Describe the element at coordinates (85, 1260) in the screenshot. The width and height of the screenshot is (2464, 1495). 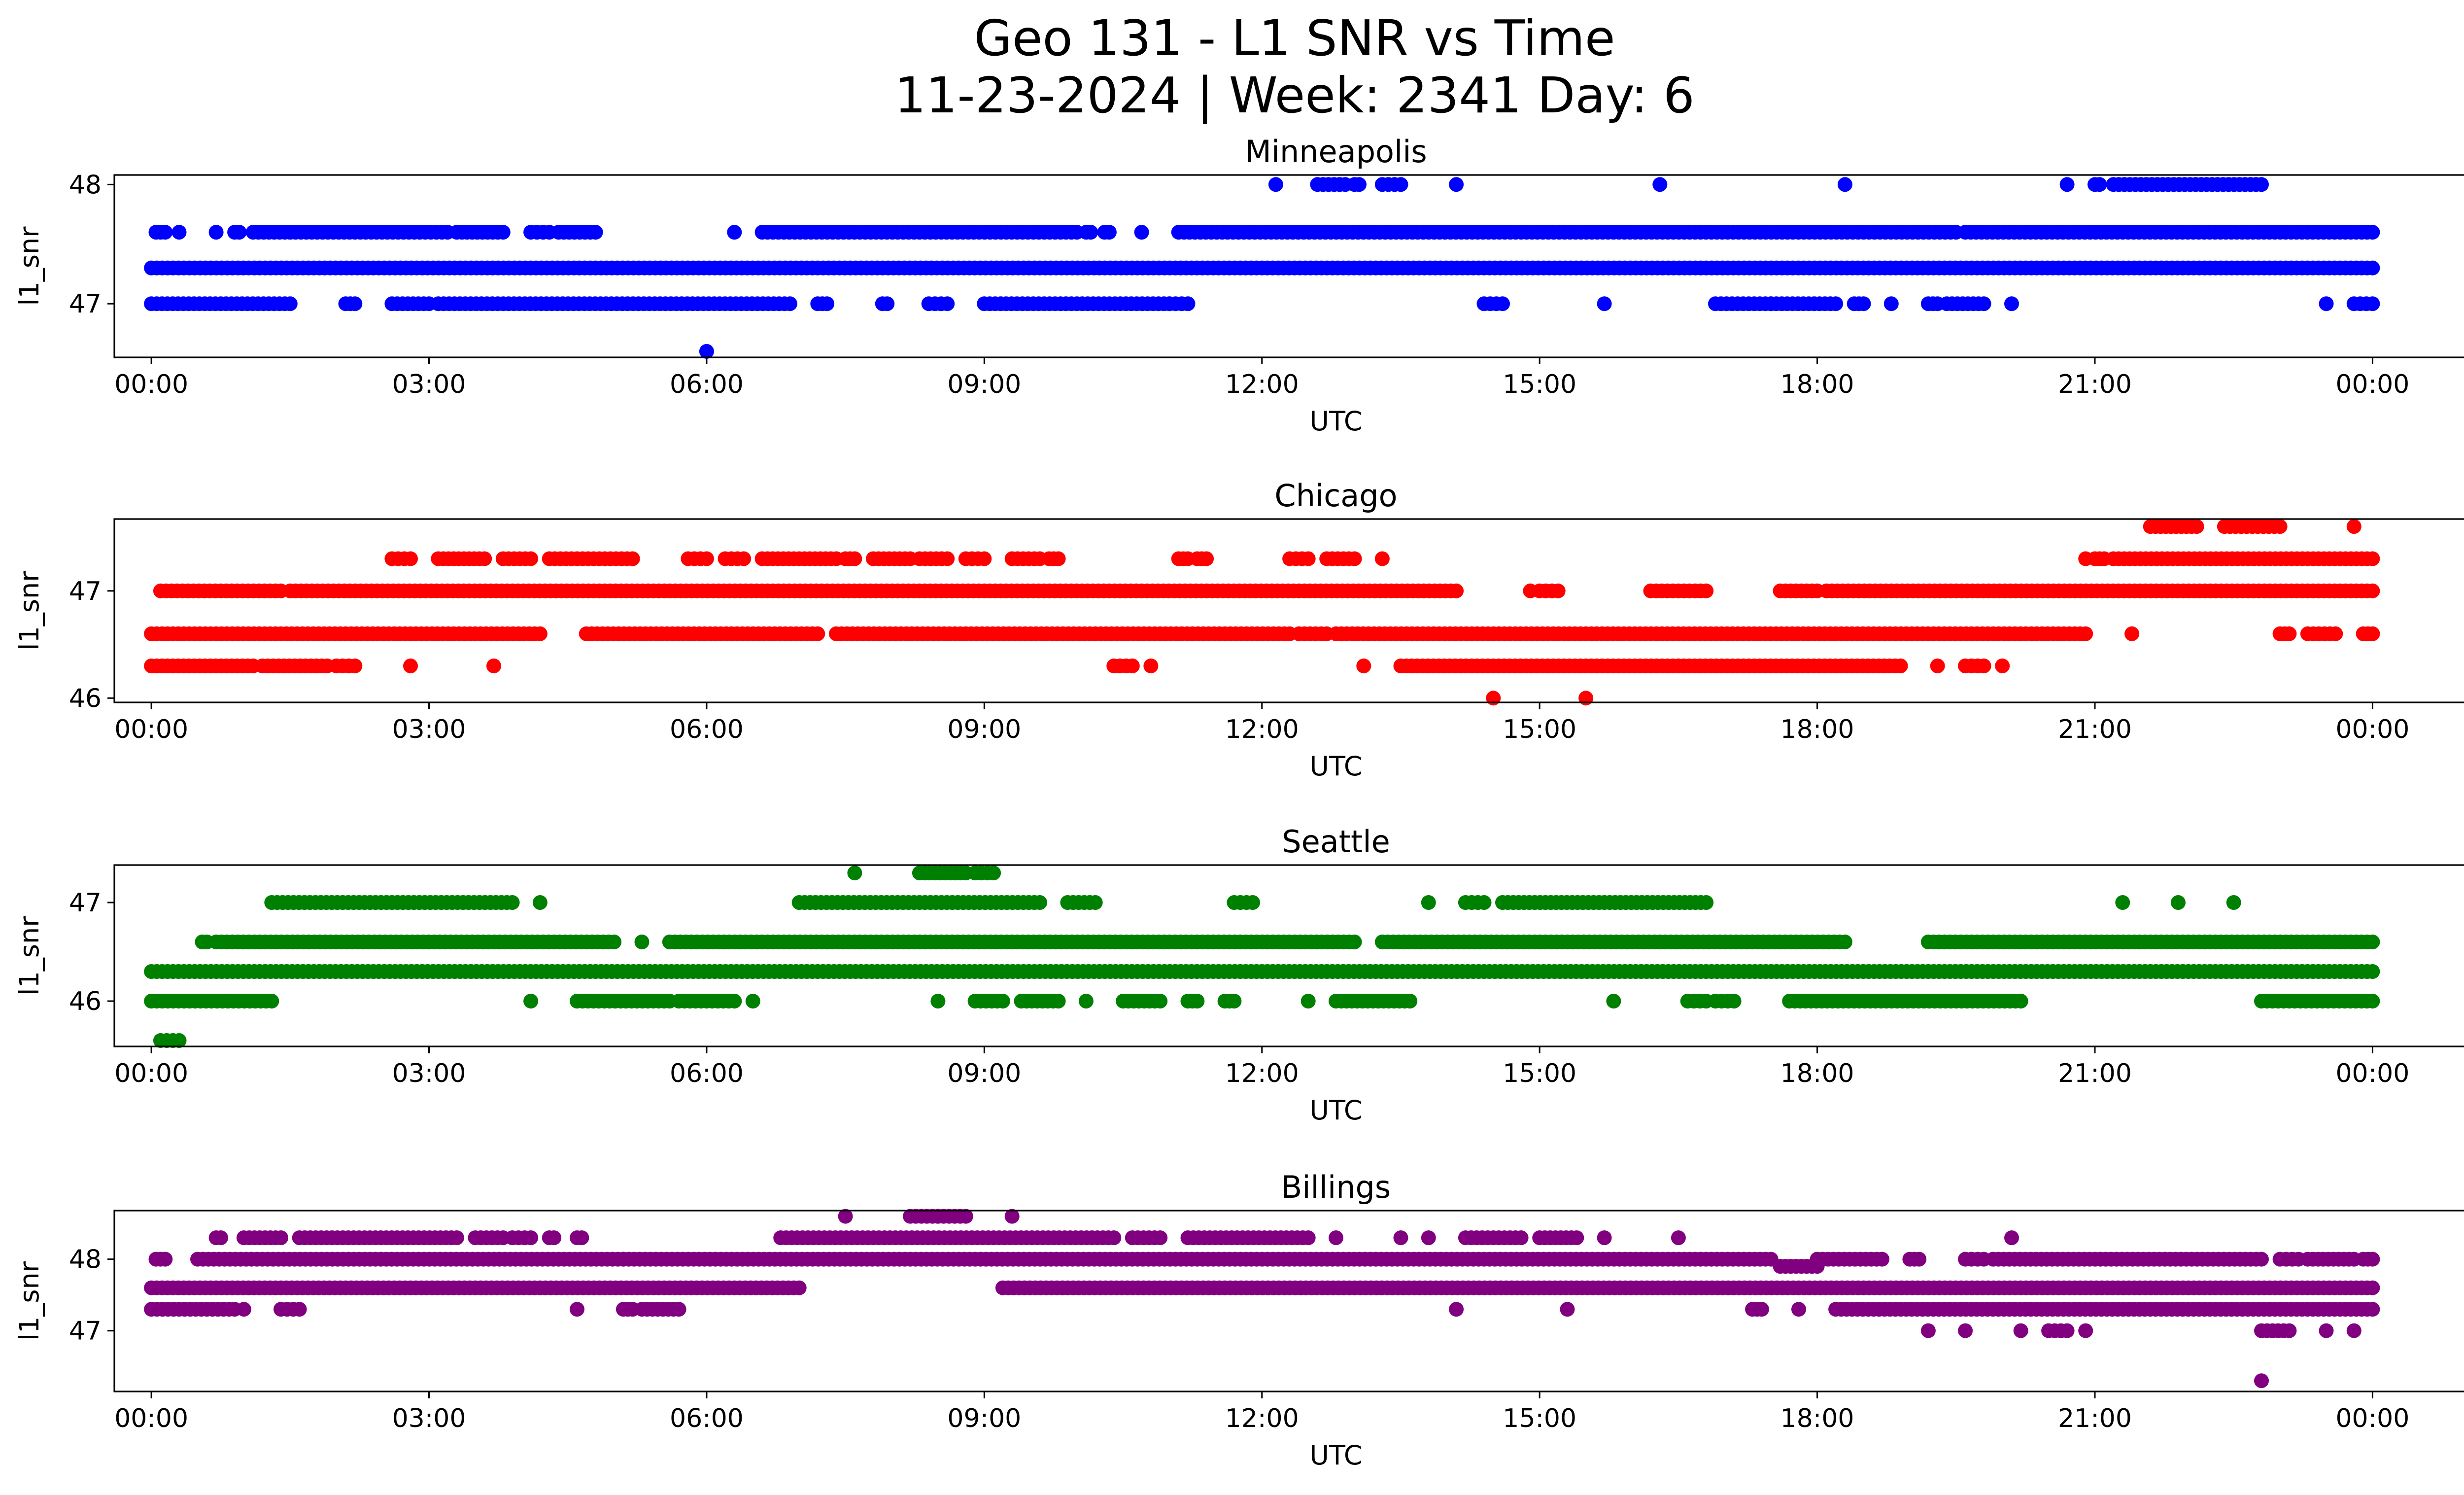
I see `y-tick-label: 48` at that location.